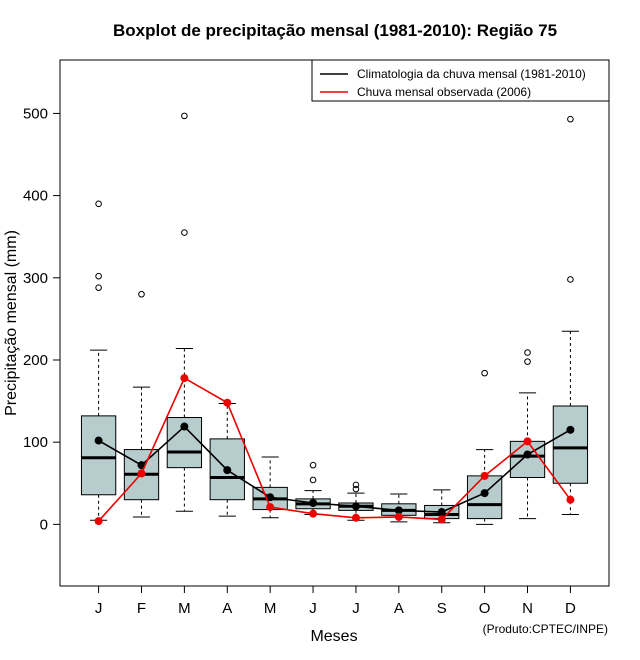 Image resolution: width=640 pixels, height=660 pixels. What do you see at coordinates (356, 608) in the screenshot?
I see `x-tick-label-6: J` at bounding box center [356, 608].